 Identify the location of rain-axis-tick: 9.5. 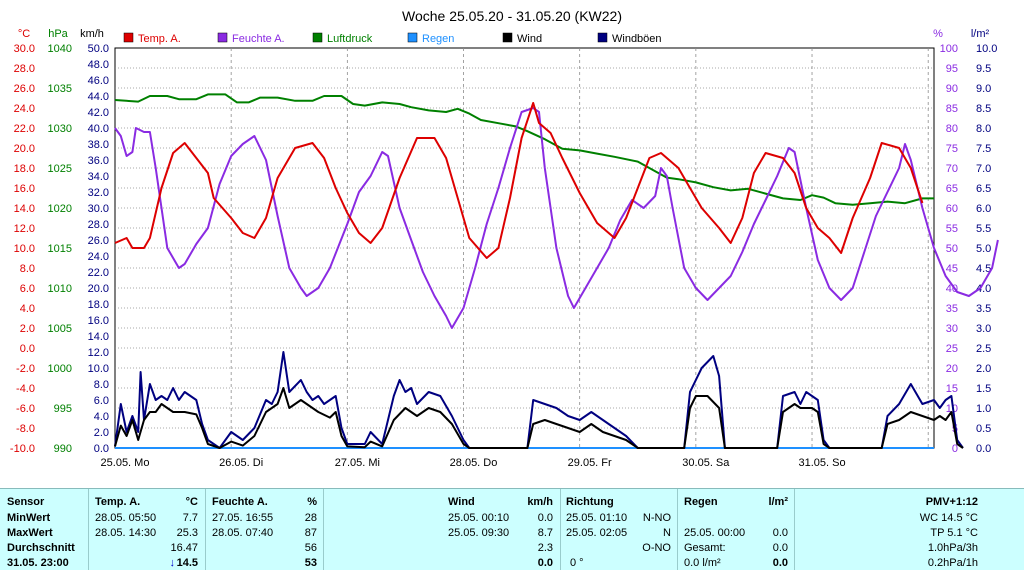
(983, 69).